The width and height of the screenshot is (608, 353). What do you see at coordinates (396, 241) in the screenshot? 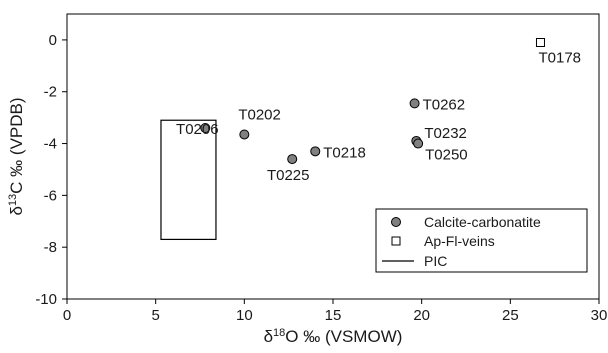
I see `legend-marker-square` at bounding box center [396, 241].